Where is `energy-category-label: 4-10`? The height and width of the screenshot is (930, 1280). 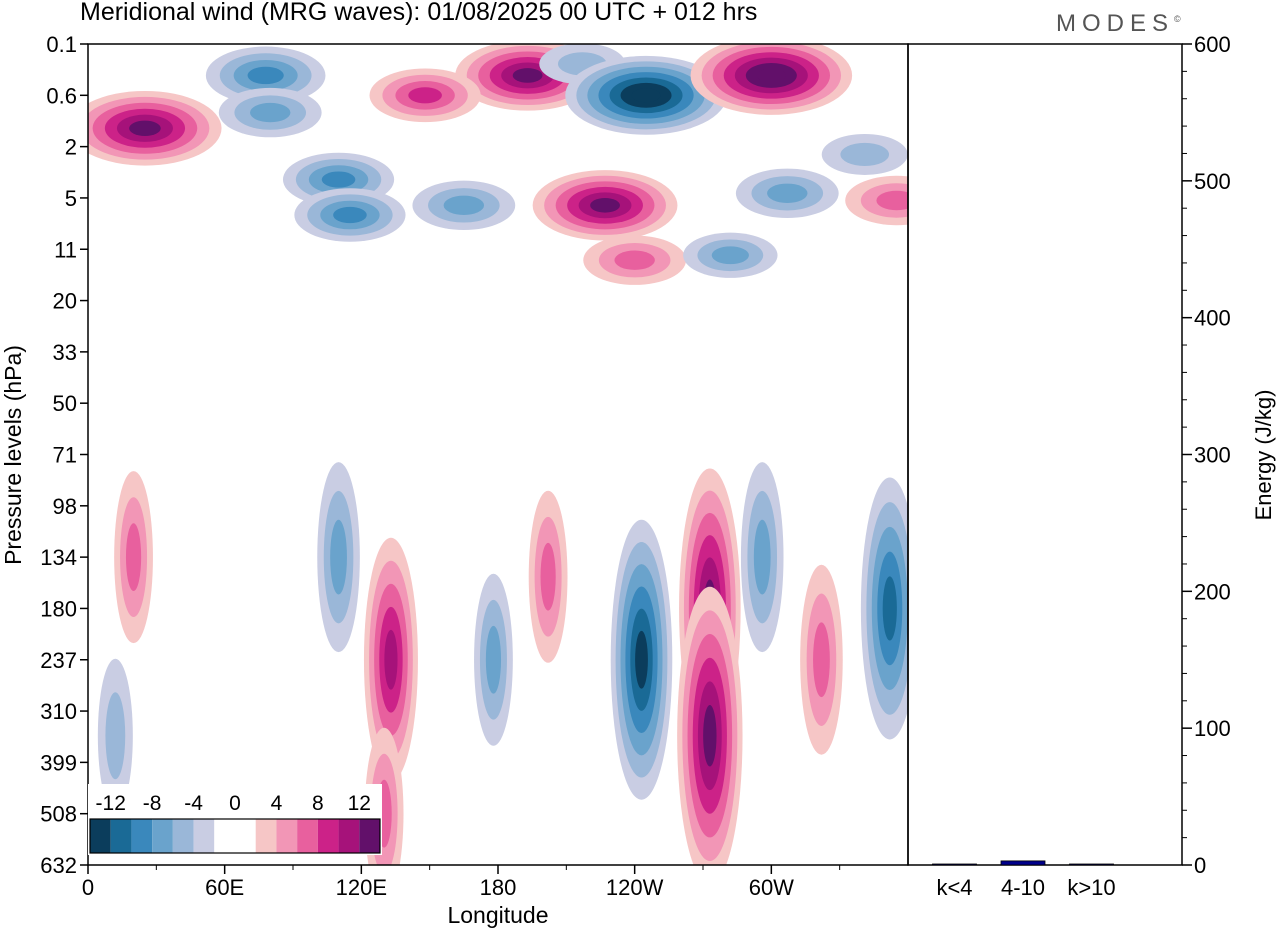 energy-category-label: 4-10 is located at coordinates (1023, 887).